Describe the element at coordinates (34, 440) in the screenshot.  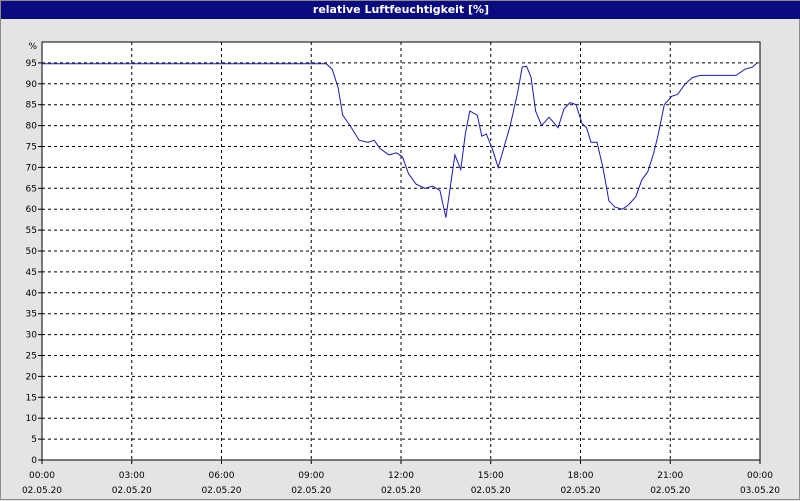
I see `y-tick-label: 5` at that location.